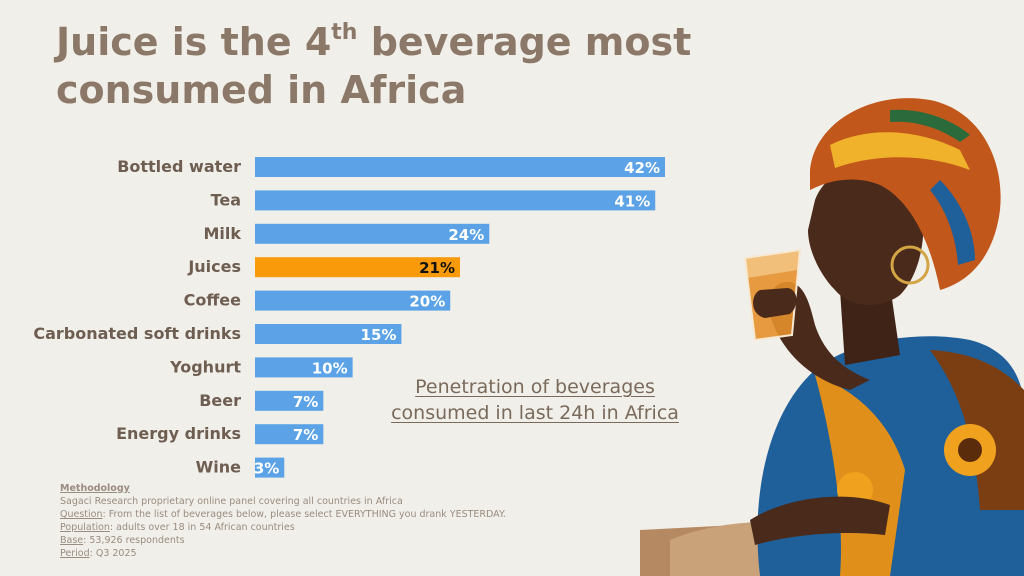 Image resolution: width=1024 pixels, height=576 pixels. Describe the element at coordinates (213, 300) in the screenshot. I see `category-label-coffee: Coffee` at that location.